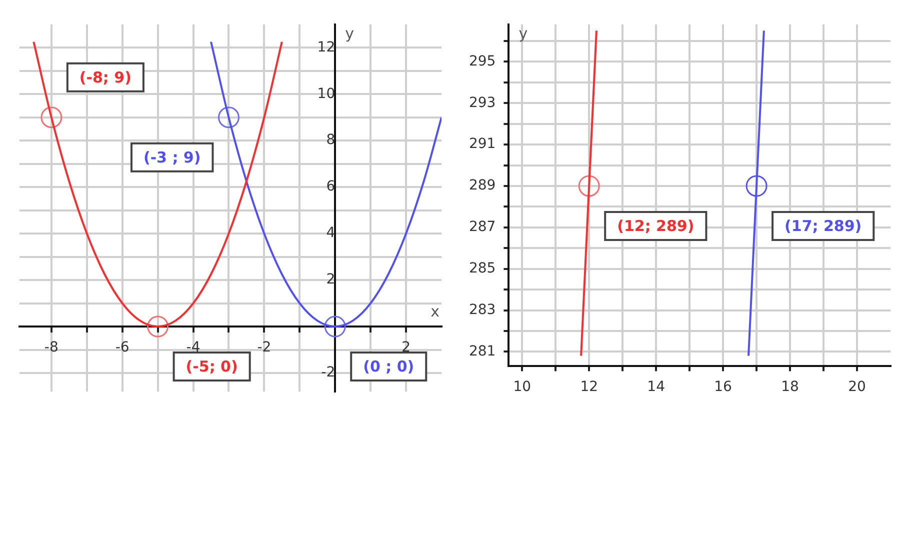  I want to click on x-tick-label: 20, so click(857, 387).